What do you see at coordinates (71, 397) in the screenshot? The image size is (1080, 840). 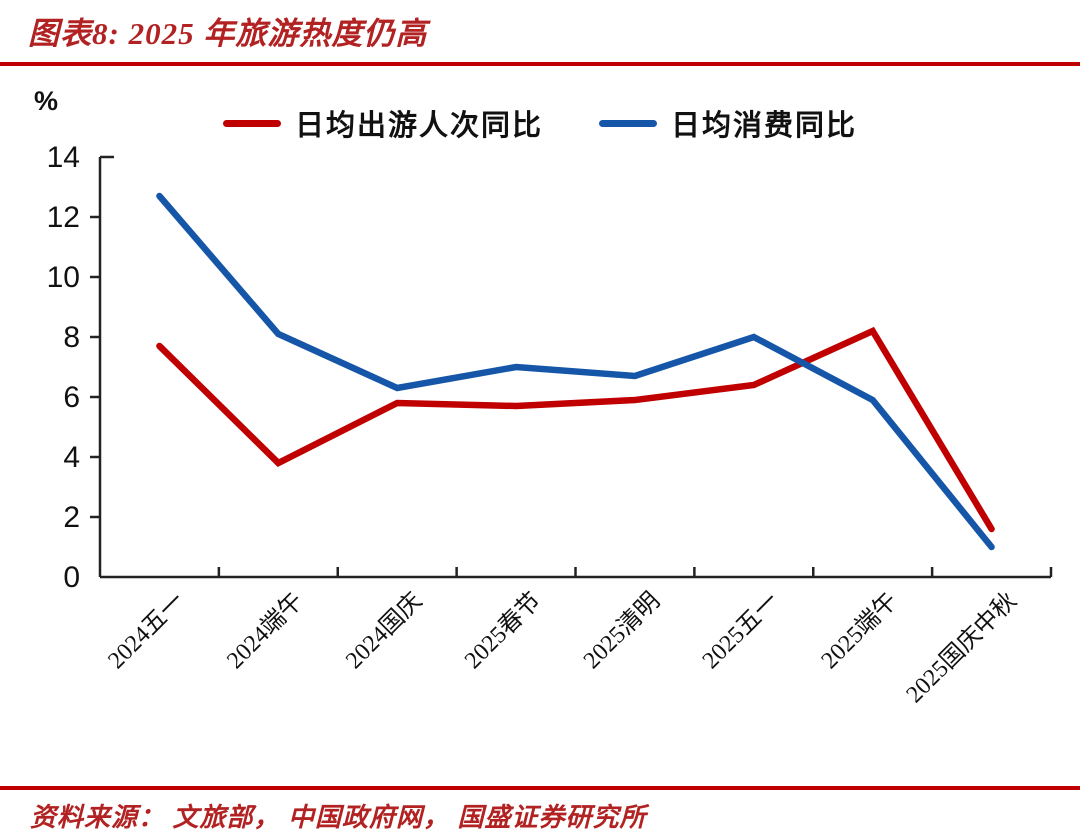 I see `y-axis-tick-label: 6` at bounding box center [71, 397].